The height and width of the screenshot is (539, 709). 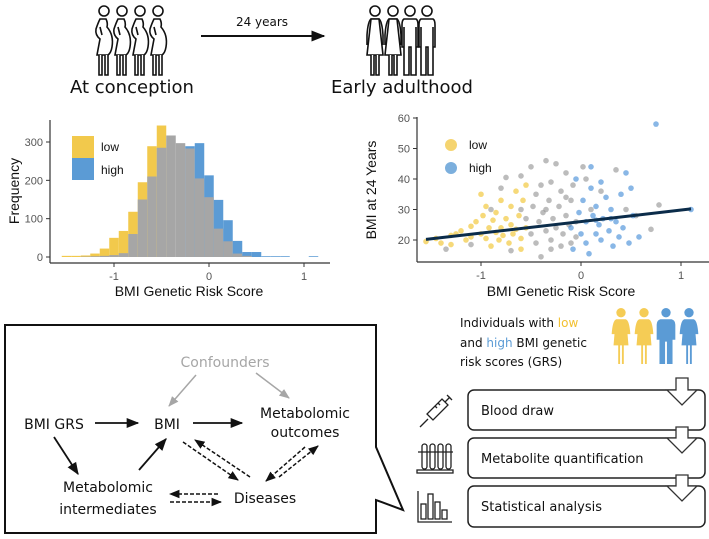 I want to click on y-tick-label: 30, so click(x=404, y=211).